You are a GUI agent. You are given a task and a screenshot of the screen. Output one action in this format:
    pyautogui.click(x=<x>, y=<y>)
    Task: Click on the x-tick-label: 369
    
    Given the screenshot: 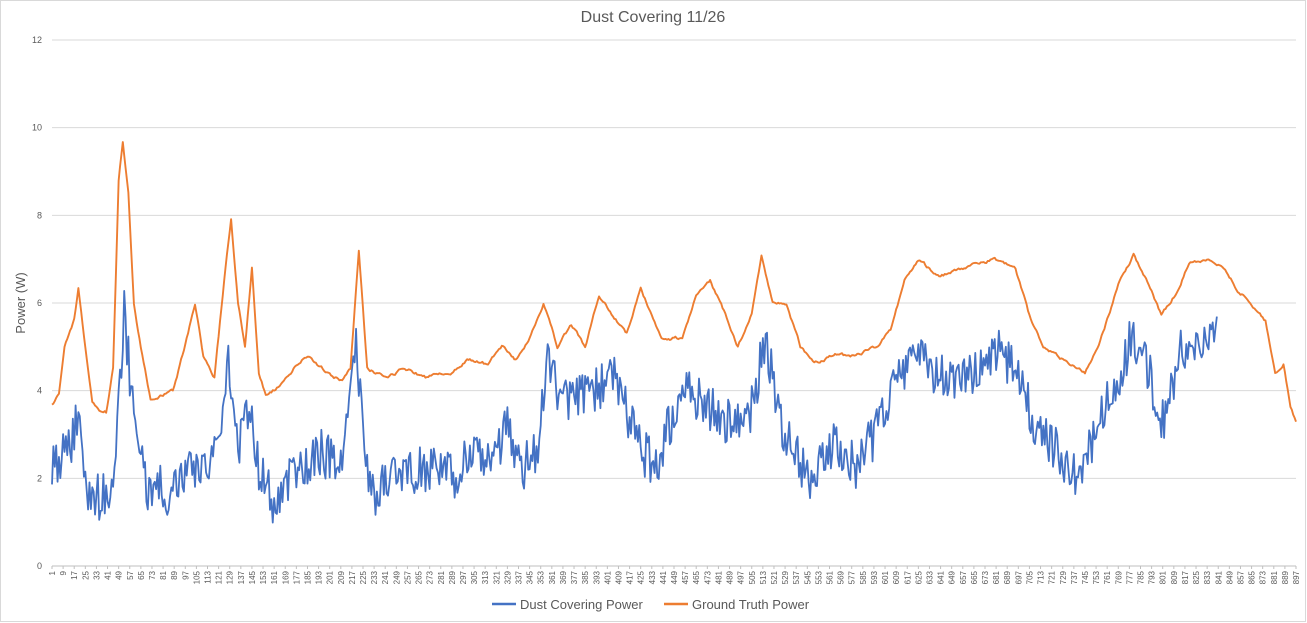 What is the action you would take?
    pyautogui.click(x=563, y=577)
    